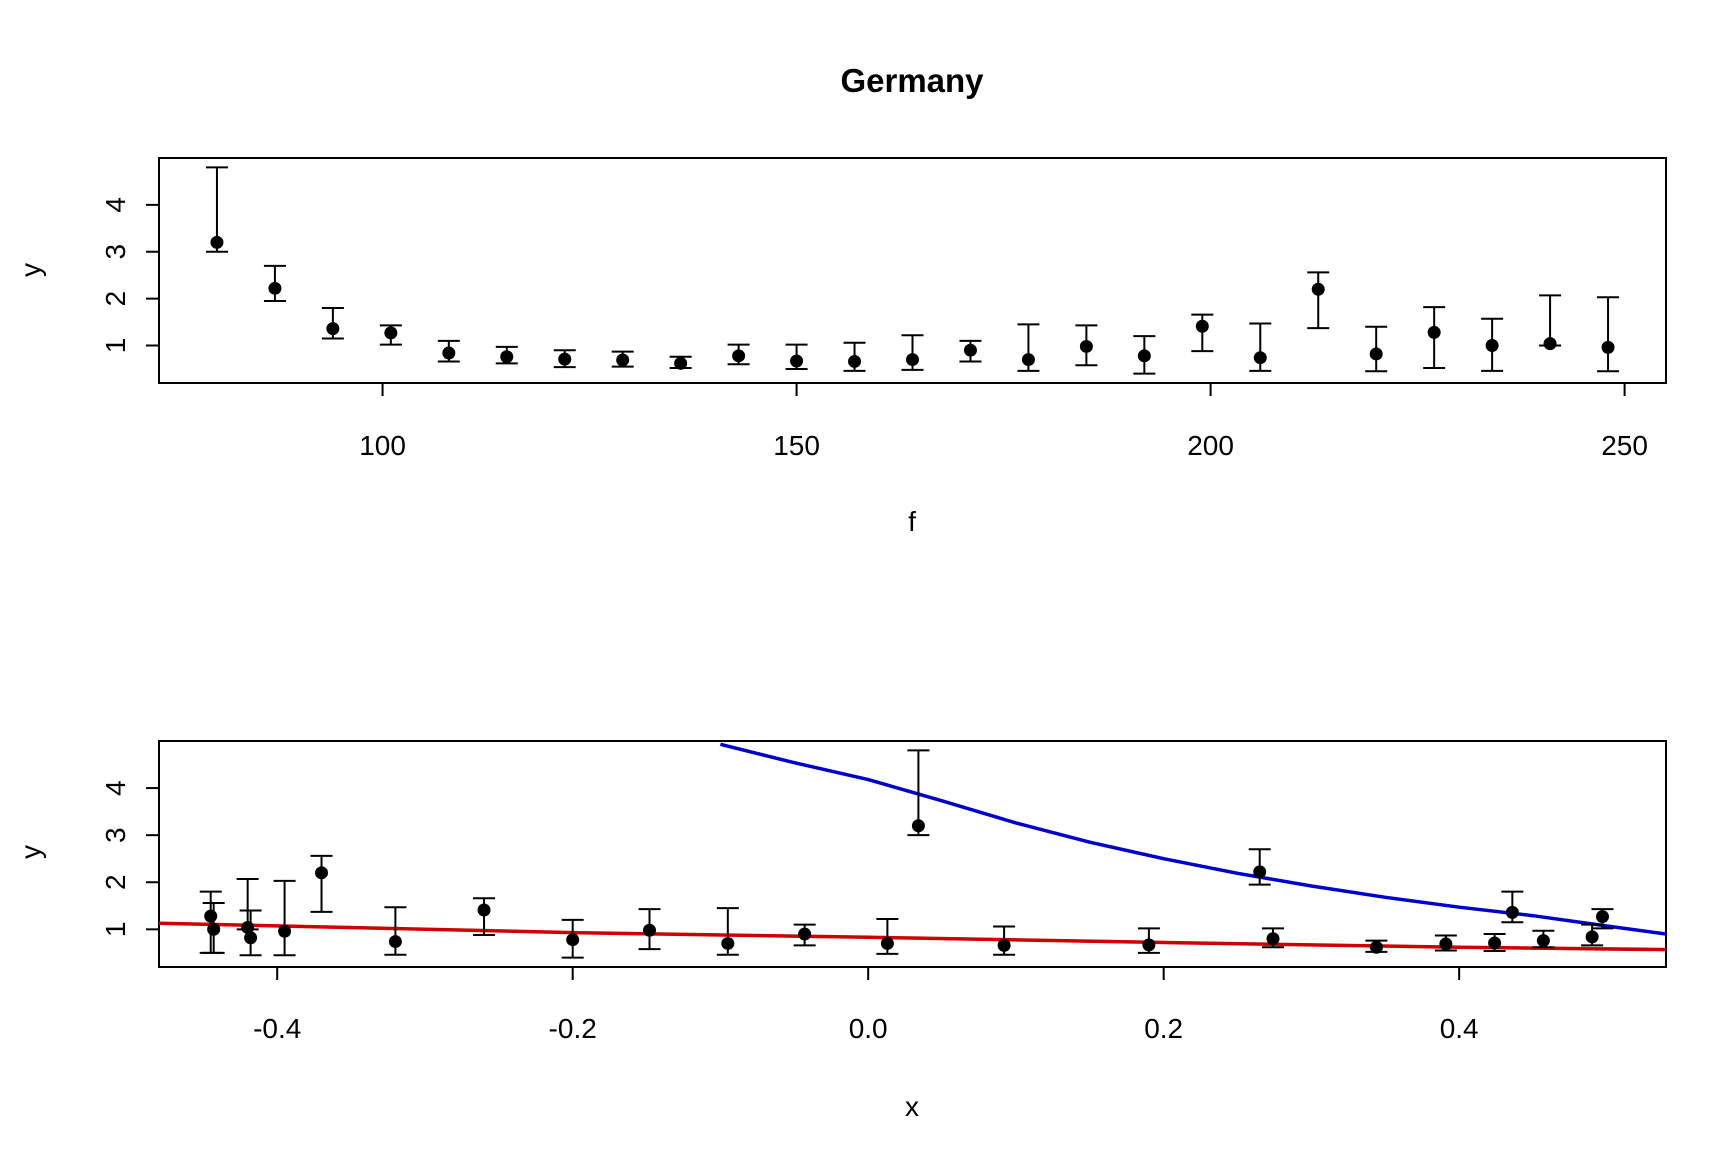 The height and width of the screenshot is (1152, 1728). I want to click on y-tick-label: 1, so click(115, 346).